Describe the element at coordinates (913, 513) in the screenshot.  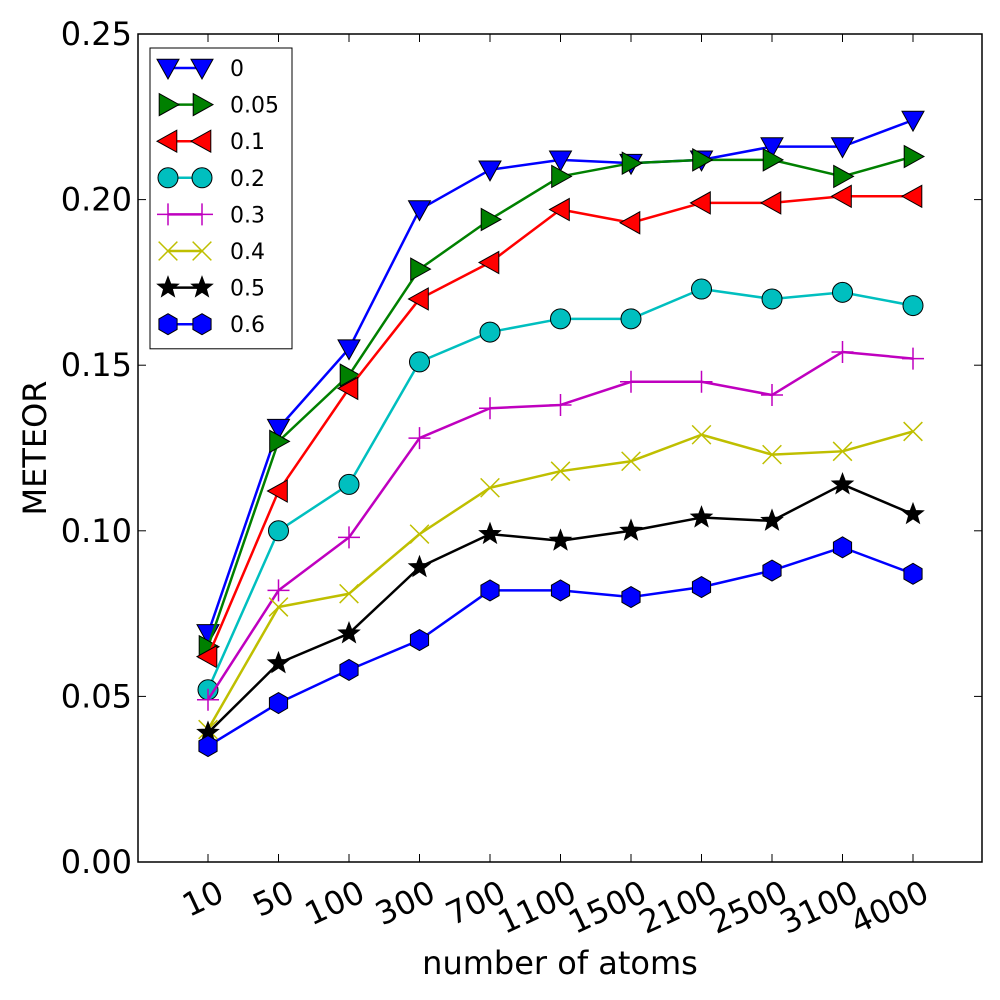
I see `data-point-0.5-4000` at that location.